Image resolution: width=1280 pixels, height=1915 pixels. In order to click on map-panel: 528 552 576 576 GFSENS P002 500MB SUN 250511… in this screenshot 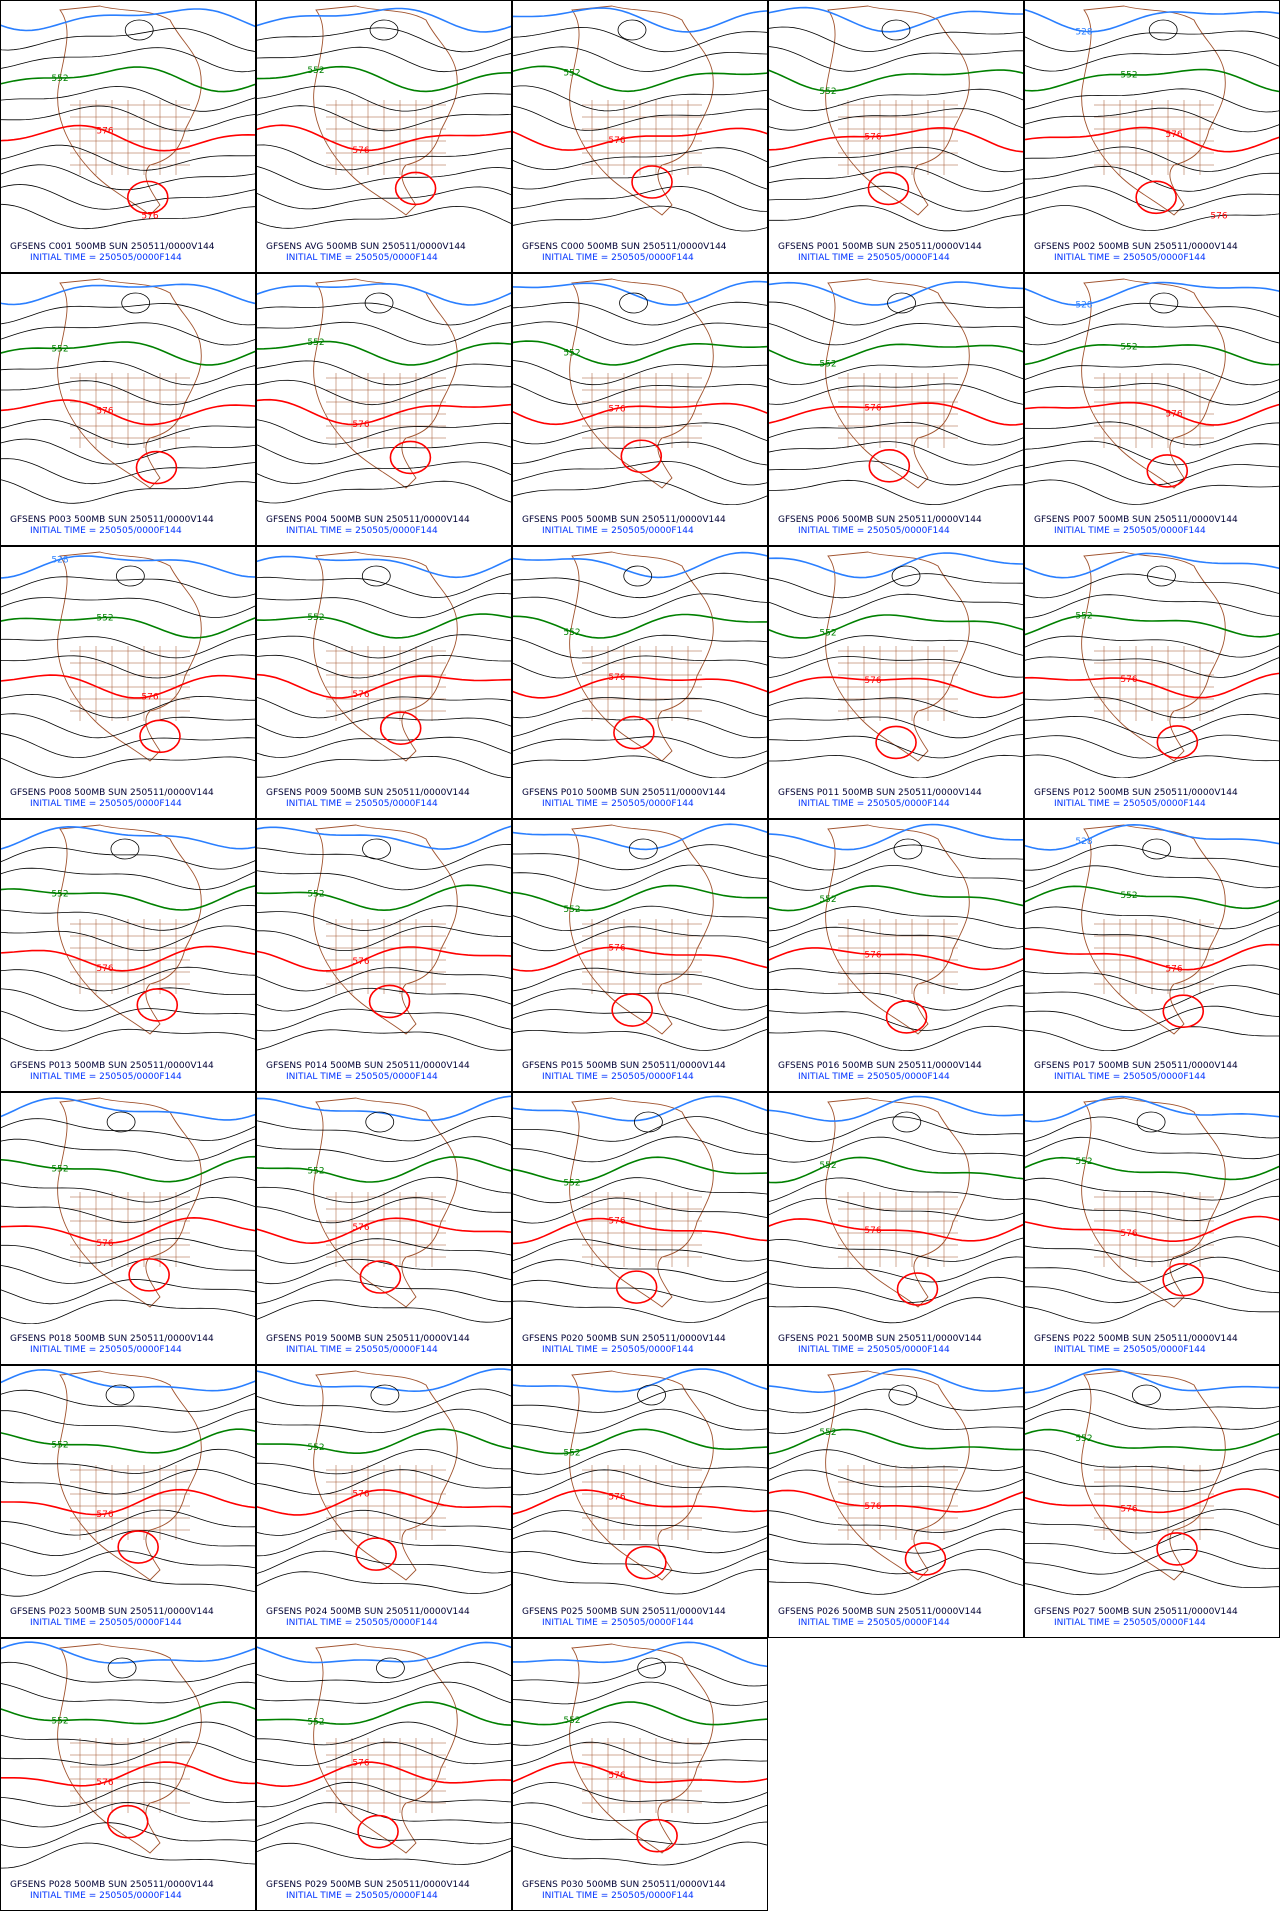, I will do `click(1152, 136)`.